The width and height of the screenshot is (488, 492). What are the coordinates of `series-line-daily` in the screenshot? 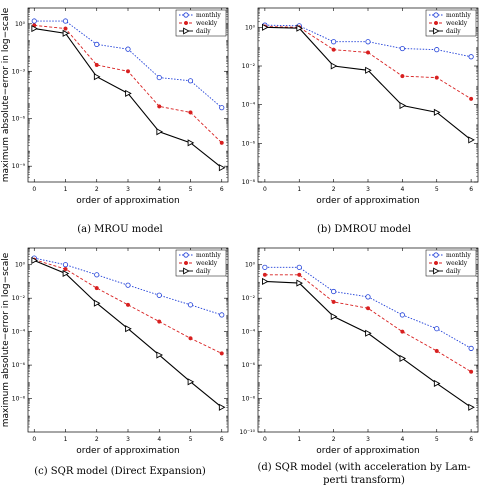 It's located at (368, 344).